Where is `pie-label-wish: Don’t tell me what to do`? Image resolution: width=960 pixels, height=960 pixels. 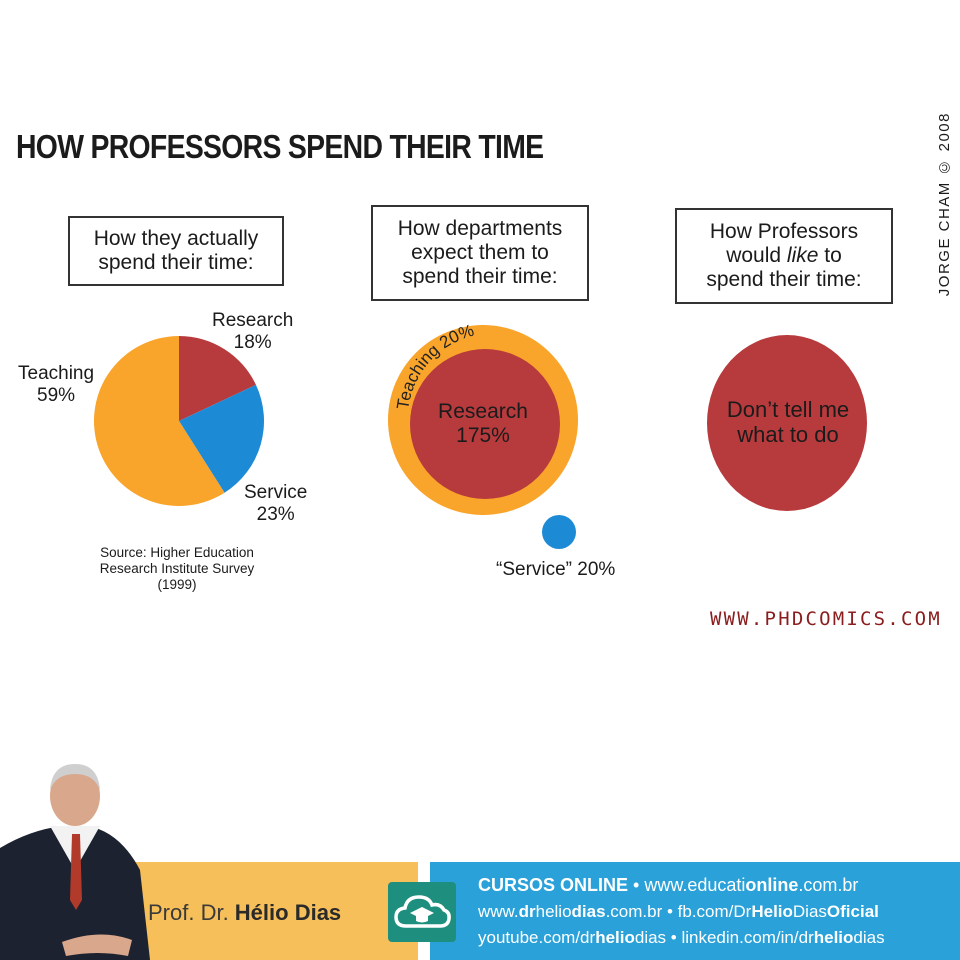 pie-label-wish: Don’t tell me what to do is located at coordinates (788, 422).